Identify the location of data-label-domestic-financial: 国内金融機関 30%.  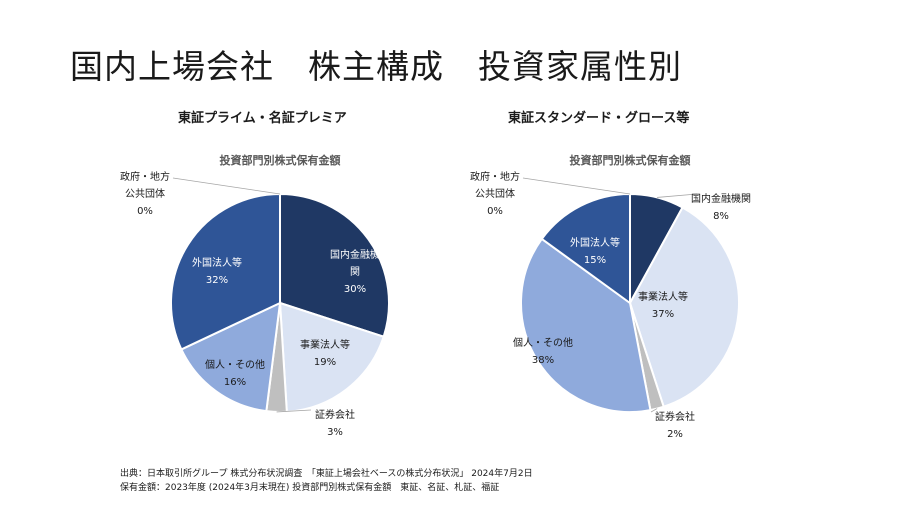
(355, 271).